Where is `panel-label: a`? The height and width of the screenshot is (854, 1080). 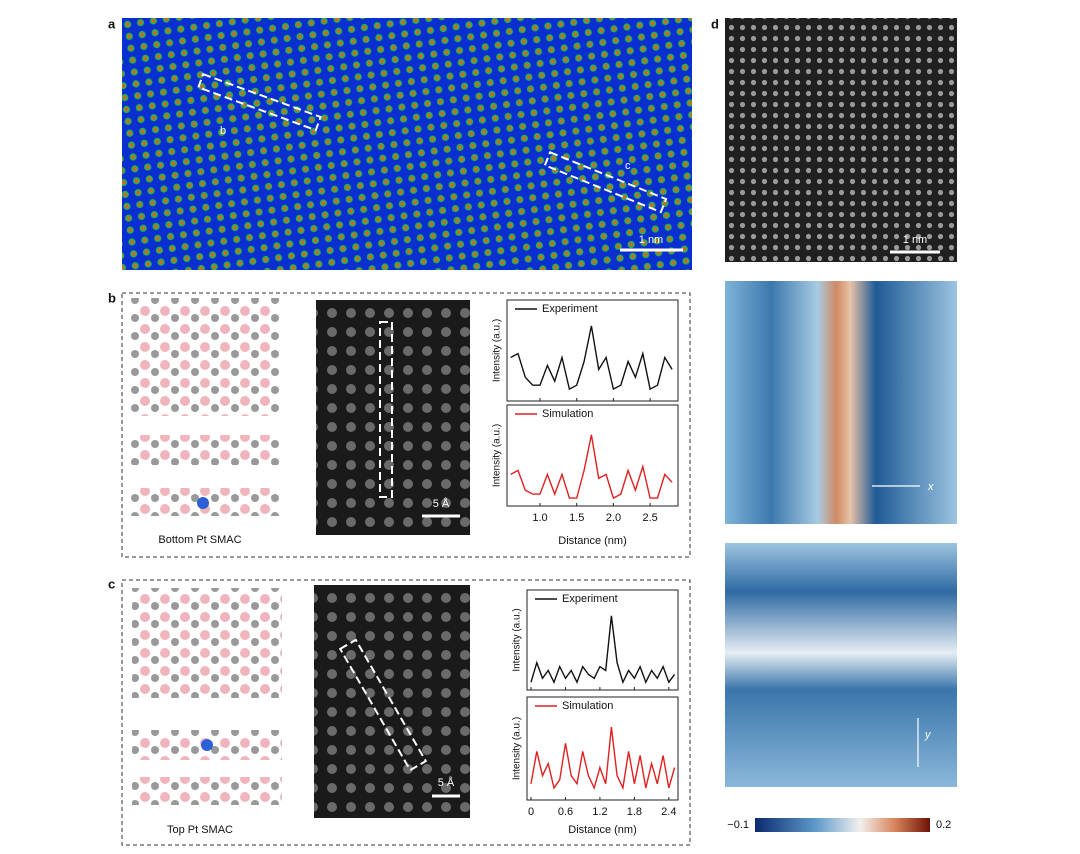 panel-label: a is located at coordinates (112, 23).